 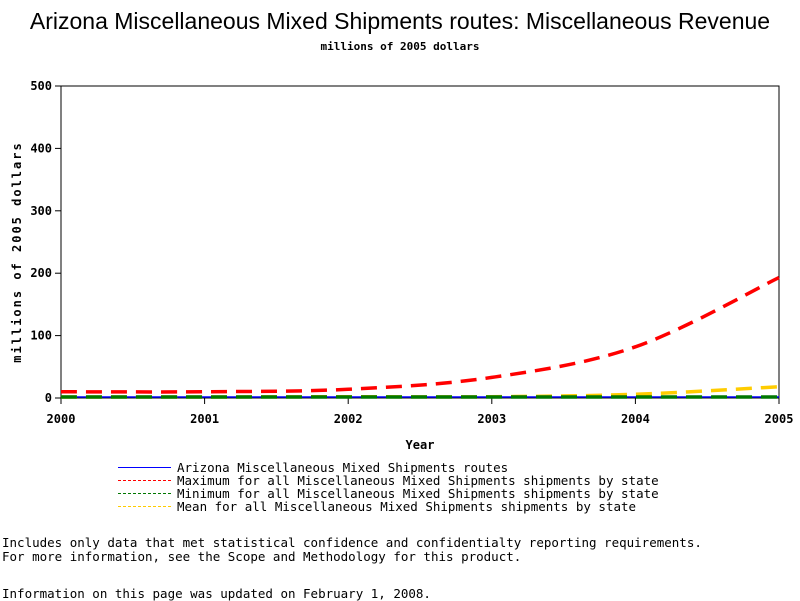 What do you see at coordinates (491, 419) in the screenshot?
I see `x-tick-label: 2003` at bounding box center [491, 419].